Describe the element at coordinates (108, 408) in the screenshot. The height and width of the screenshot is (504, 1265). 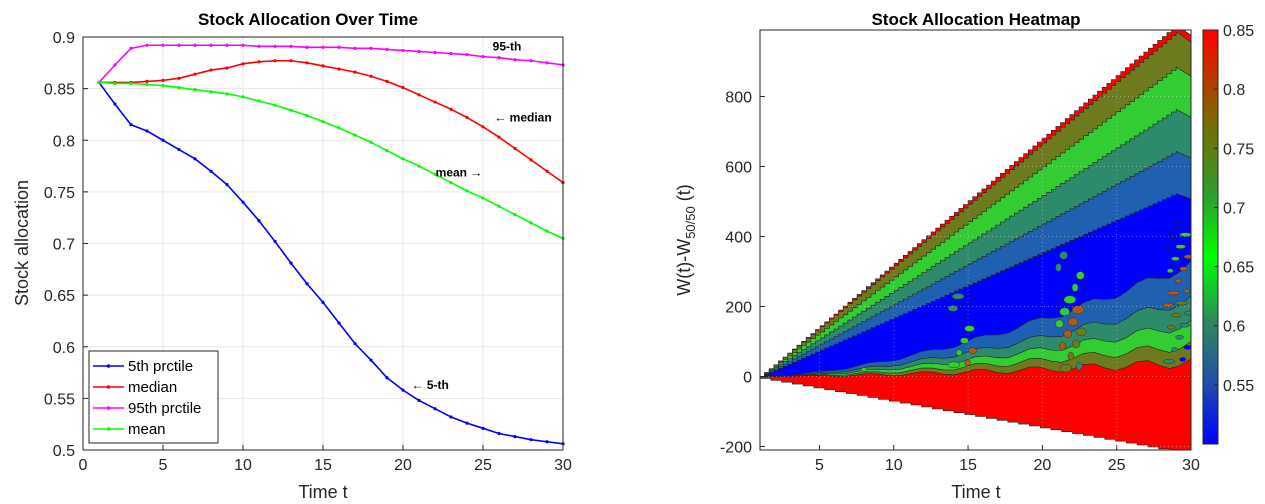
I see `legend-marker` at that location.